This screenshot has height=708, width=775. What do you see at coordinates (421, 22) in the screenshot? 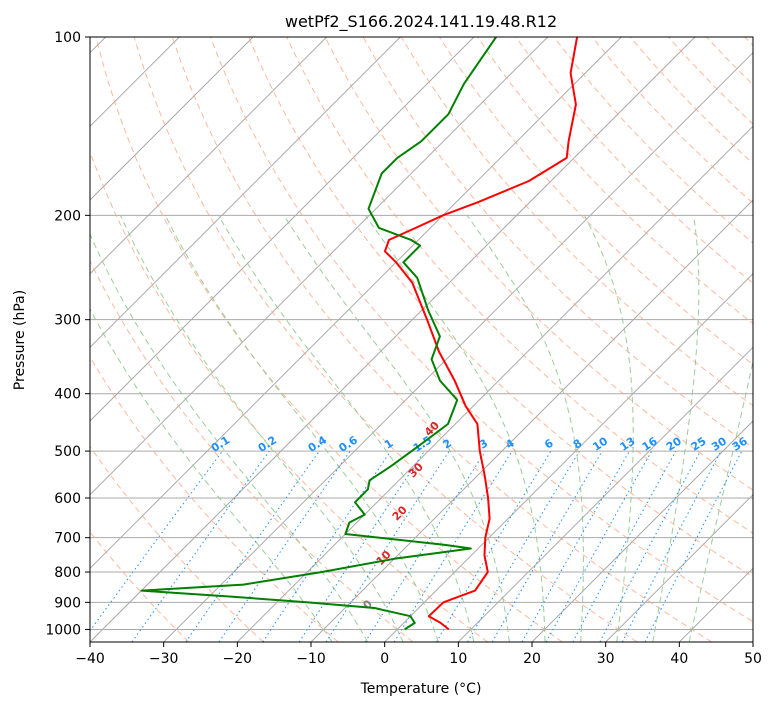
I see `chart-title: wetPf2_S166.2024.141.19.48.R12` at bounding box center [421, 22].